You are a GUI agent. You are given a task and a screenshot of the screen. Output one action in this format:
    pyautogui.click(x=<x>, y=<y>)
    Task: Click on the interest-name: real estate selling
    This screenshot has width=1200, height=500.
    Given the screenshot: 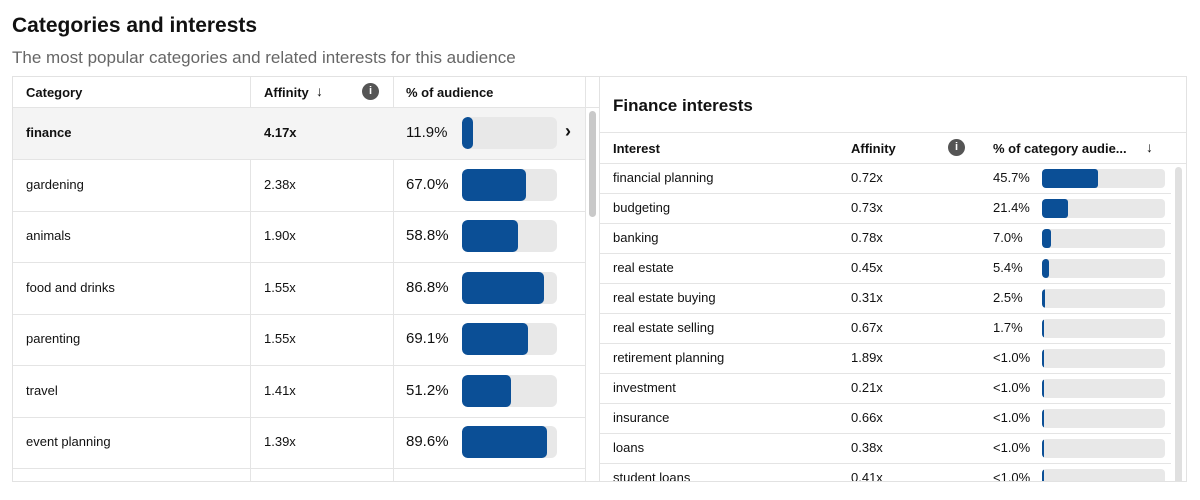 What is the action you would take?
    pyautogui.click(x=664, y=327)
    